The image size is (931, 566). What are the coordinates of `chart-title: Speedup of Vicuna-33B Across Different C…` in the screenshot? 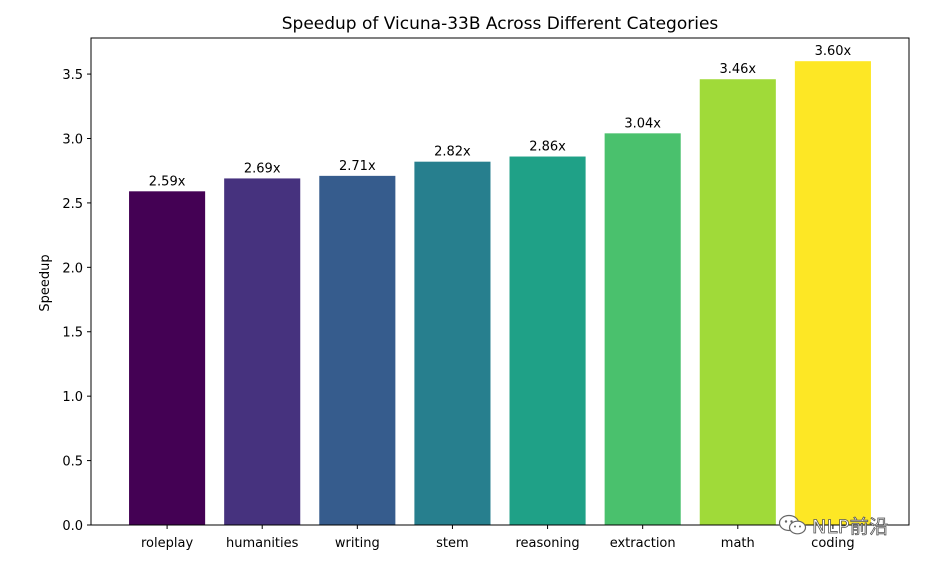 It's located at (500, 24).